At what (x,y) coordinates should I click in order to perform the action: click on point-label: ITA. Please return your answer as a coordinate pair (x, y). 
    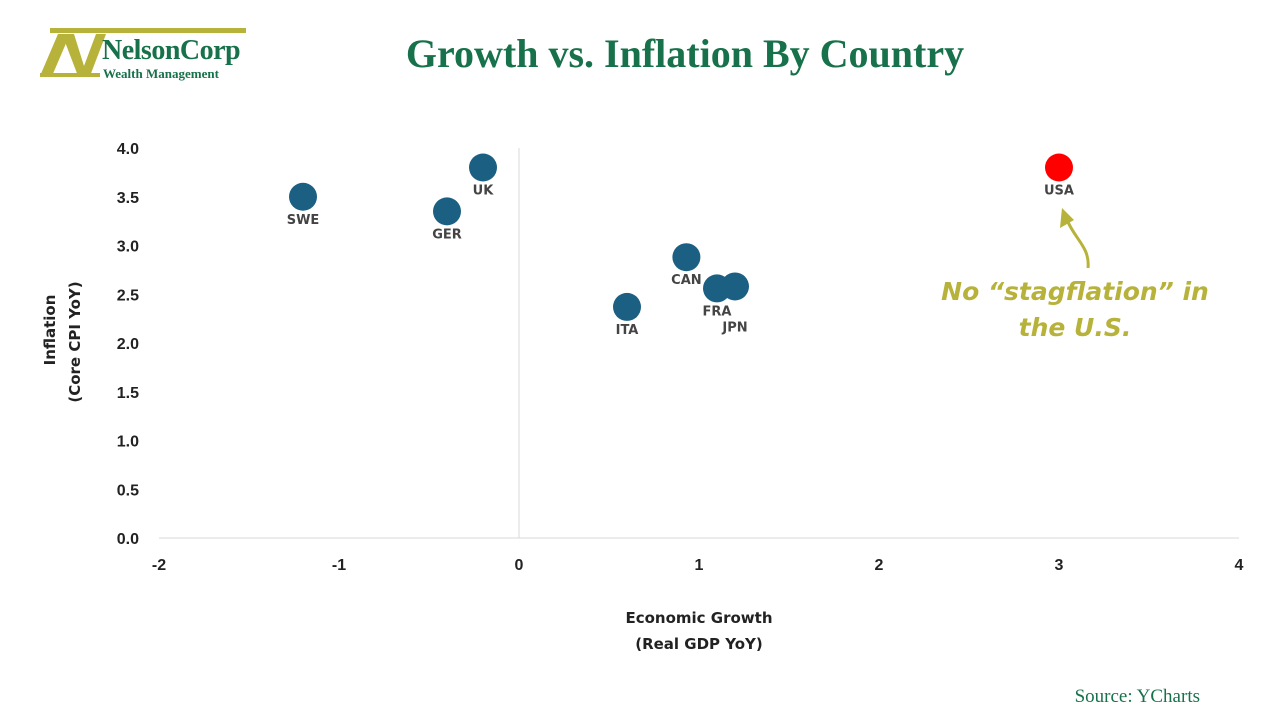
    Looking at the image, I should click on (627, 330).